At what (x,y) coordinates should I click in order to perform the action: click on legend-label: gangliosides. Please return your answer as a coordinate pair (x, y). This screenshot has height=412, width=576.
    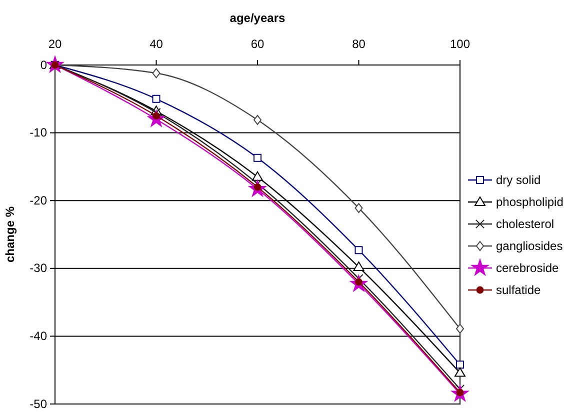
    Looking at the image, I should click on (529, 246).